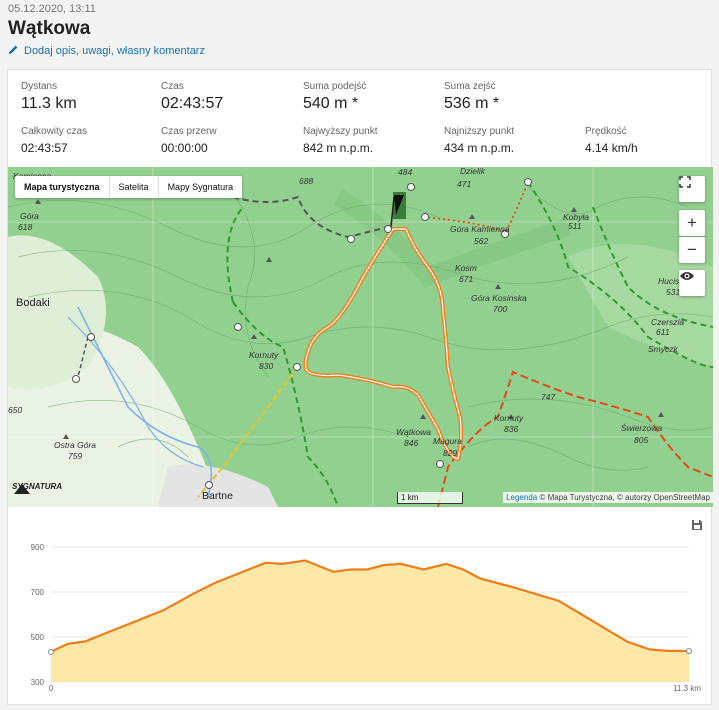  I want to click on stat-lowest-point: Najniższy punkt 434 m n.p.m., so click(479, 140).